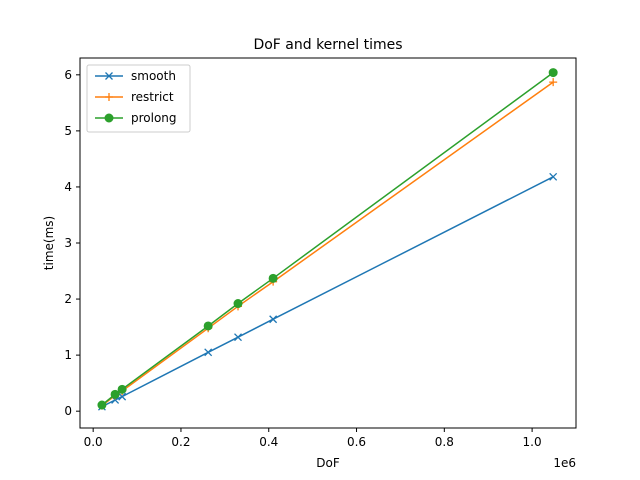  What do you see at coordinates (68, 243) in the screenshot?
I see `y-tick-label: 3` at bounding box center [68, 243].